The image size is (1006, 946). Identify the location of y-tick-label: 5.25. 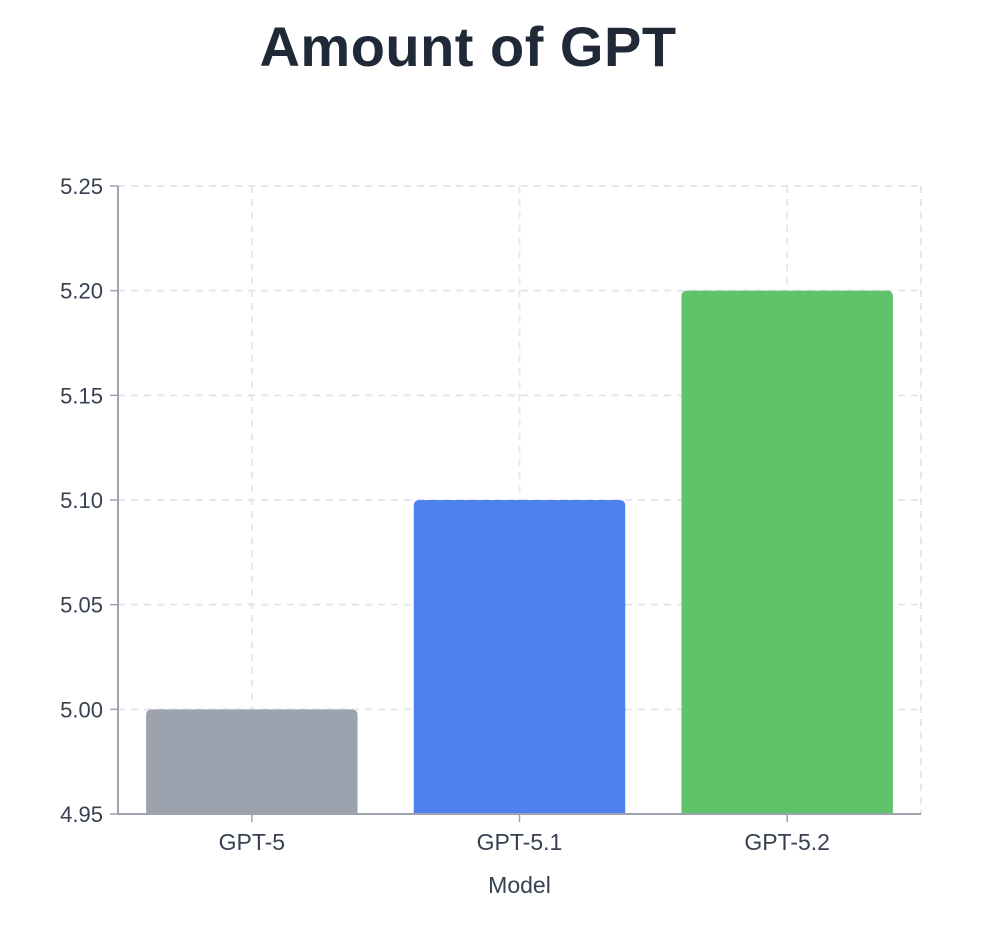
(81, 186).